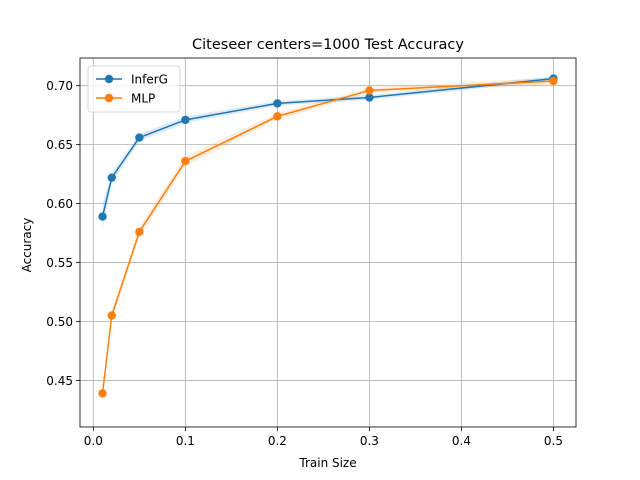 The height and width of the screenshot is (480, 640). Describe the element at coordinates (59, 204) in the screenshot. I see `y-tick-label: 0.60` at that location.